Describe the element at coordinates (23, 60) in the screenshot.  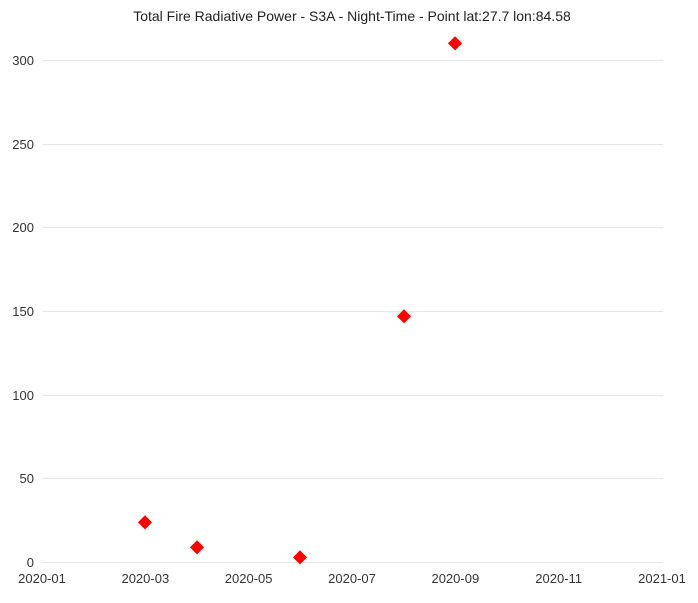
I see `y-axis-tick-label: 300` at that location.